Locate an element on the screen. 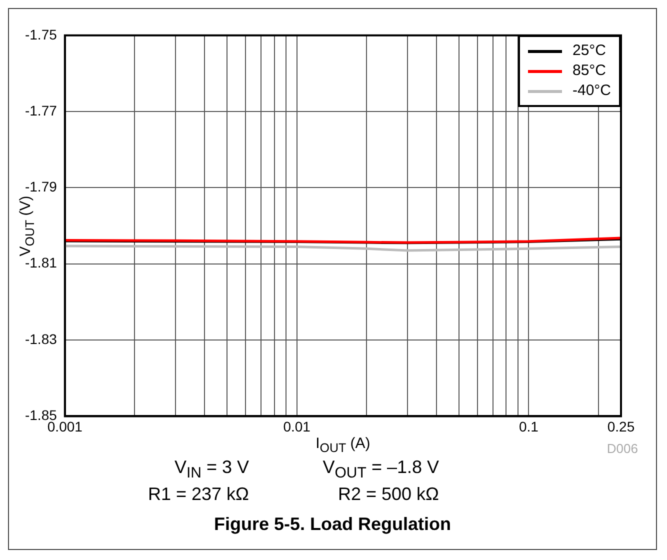 This screenshot has width=667, height=560. y-tick-label: -1.83 is located at coordinates (41, 338).